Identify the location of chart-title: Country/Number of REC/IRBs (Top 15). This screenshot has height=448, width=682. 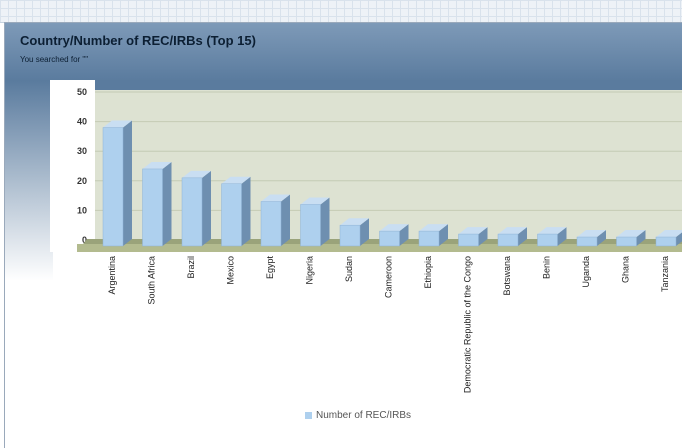
(138, 40).